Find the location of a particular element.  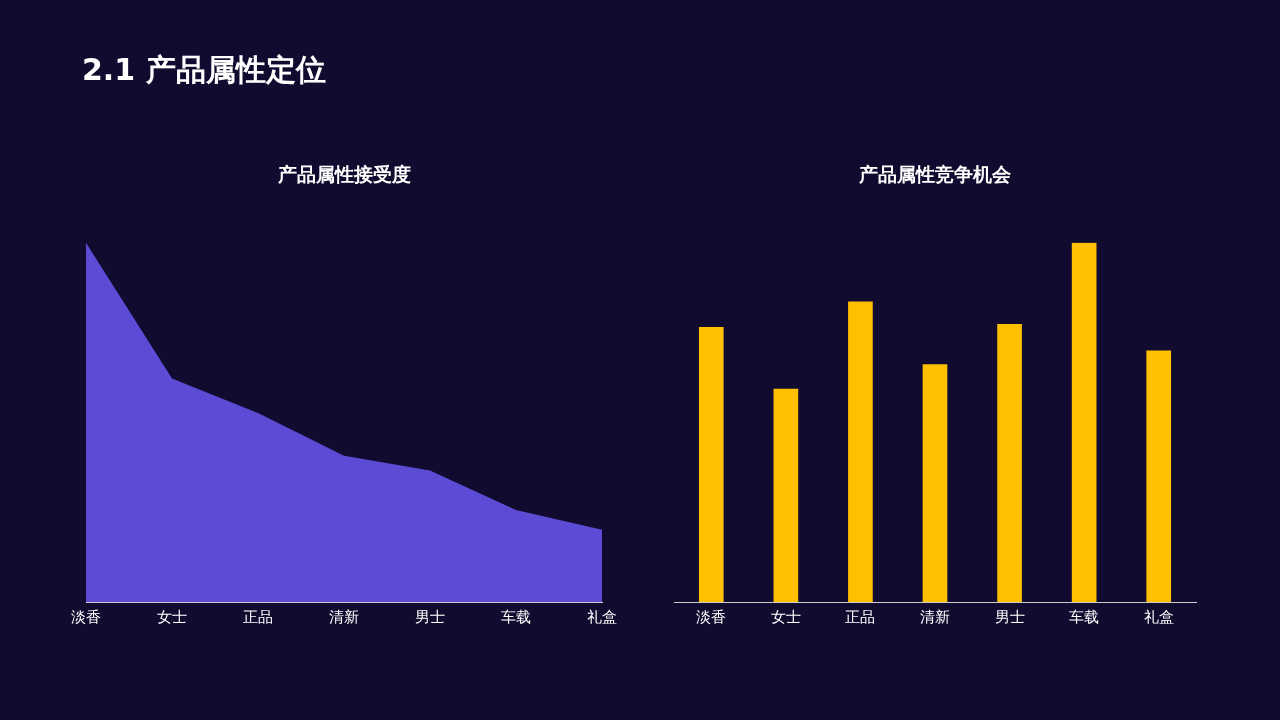

text: 2.1 产品属性定位 is located at coordinates (204, 70).